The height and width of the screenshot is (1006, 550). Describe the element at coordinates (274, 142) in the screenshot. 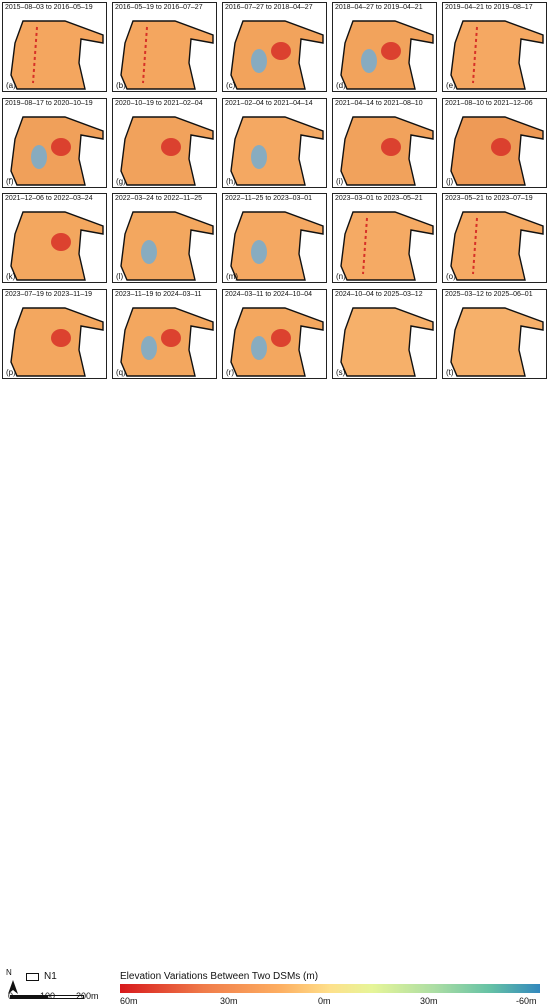

I see `map-panel: 2021–02–04 to 2021–04–14 (h)` at that location.